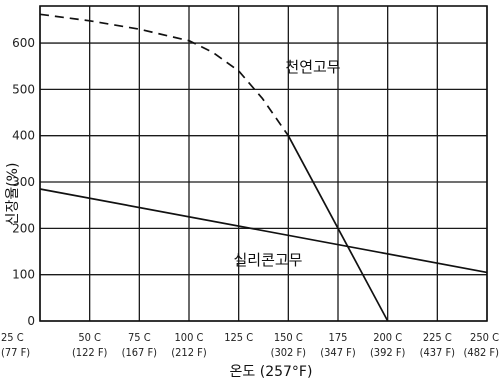 The image size is (501, 383). I want to click on x-tick-label: 50 C, so click(89, 337).